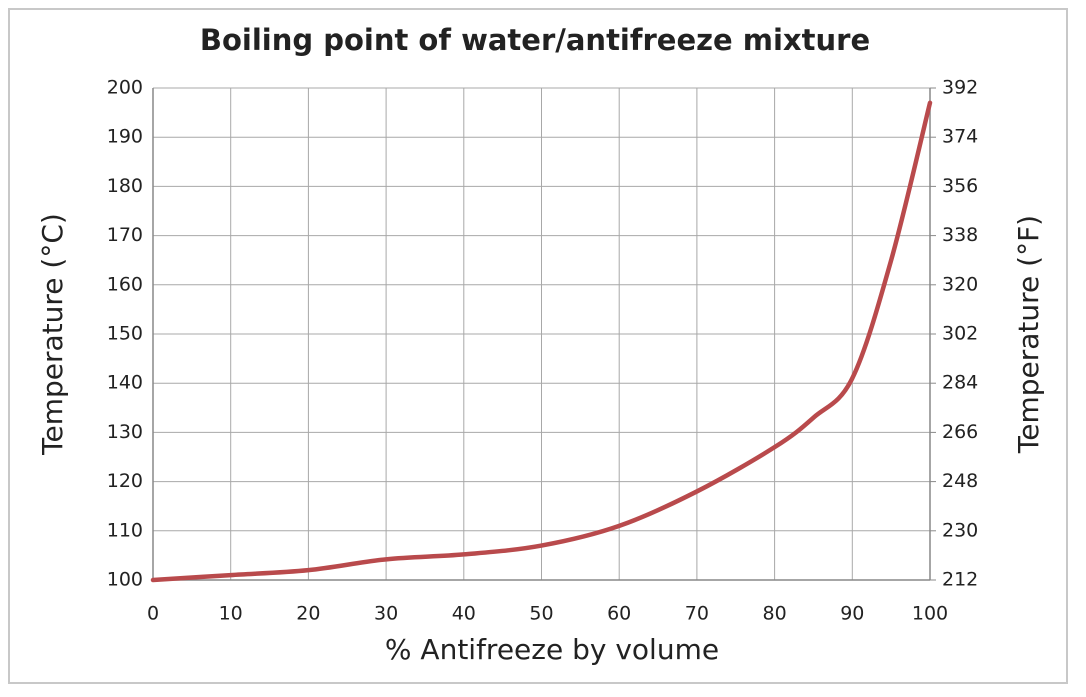  I want to click on x-tick-label: 10, so click(231, 614).